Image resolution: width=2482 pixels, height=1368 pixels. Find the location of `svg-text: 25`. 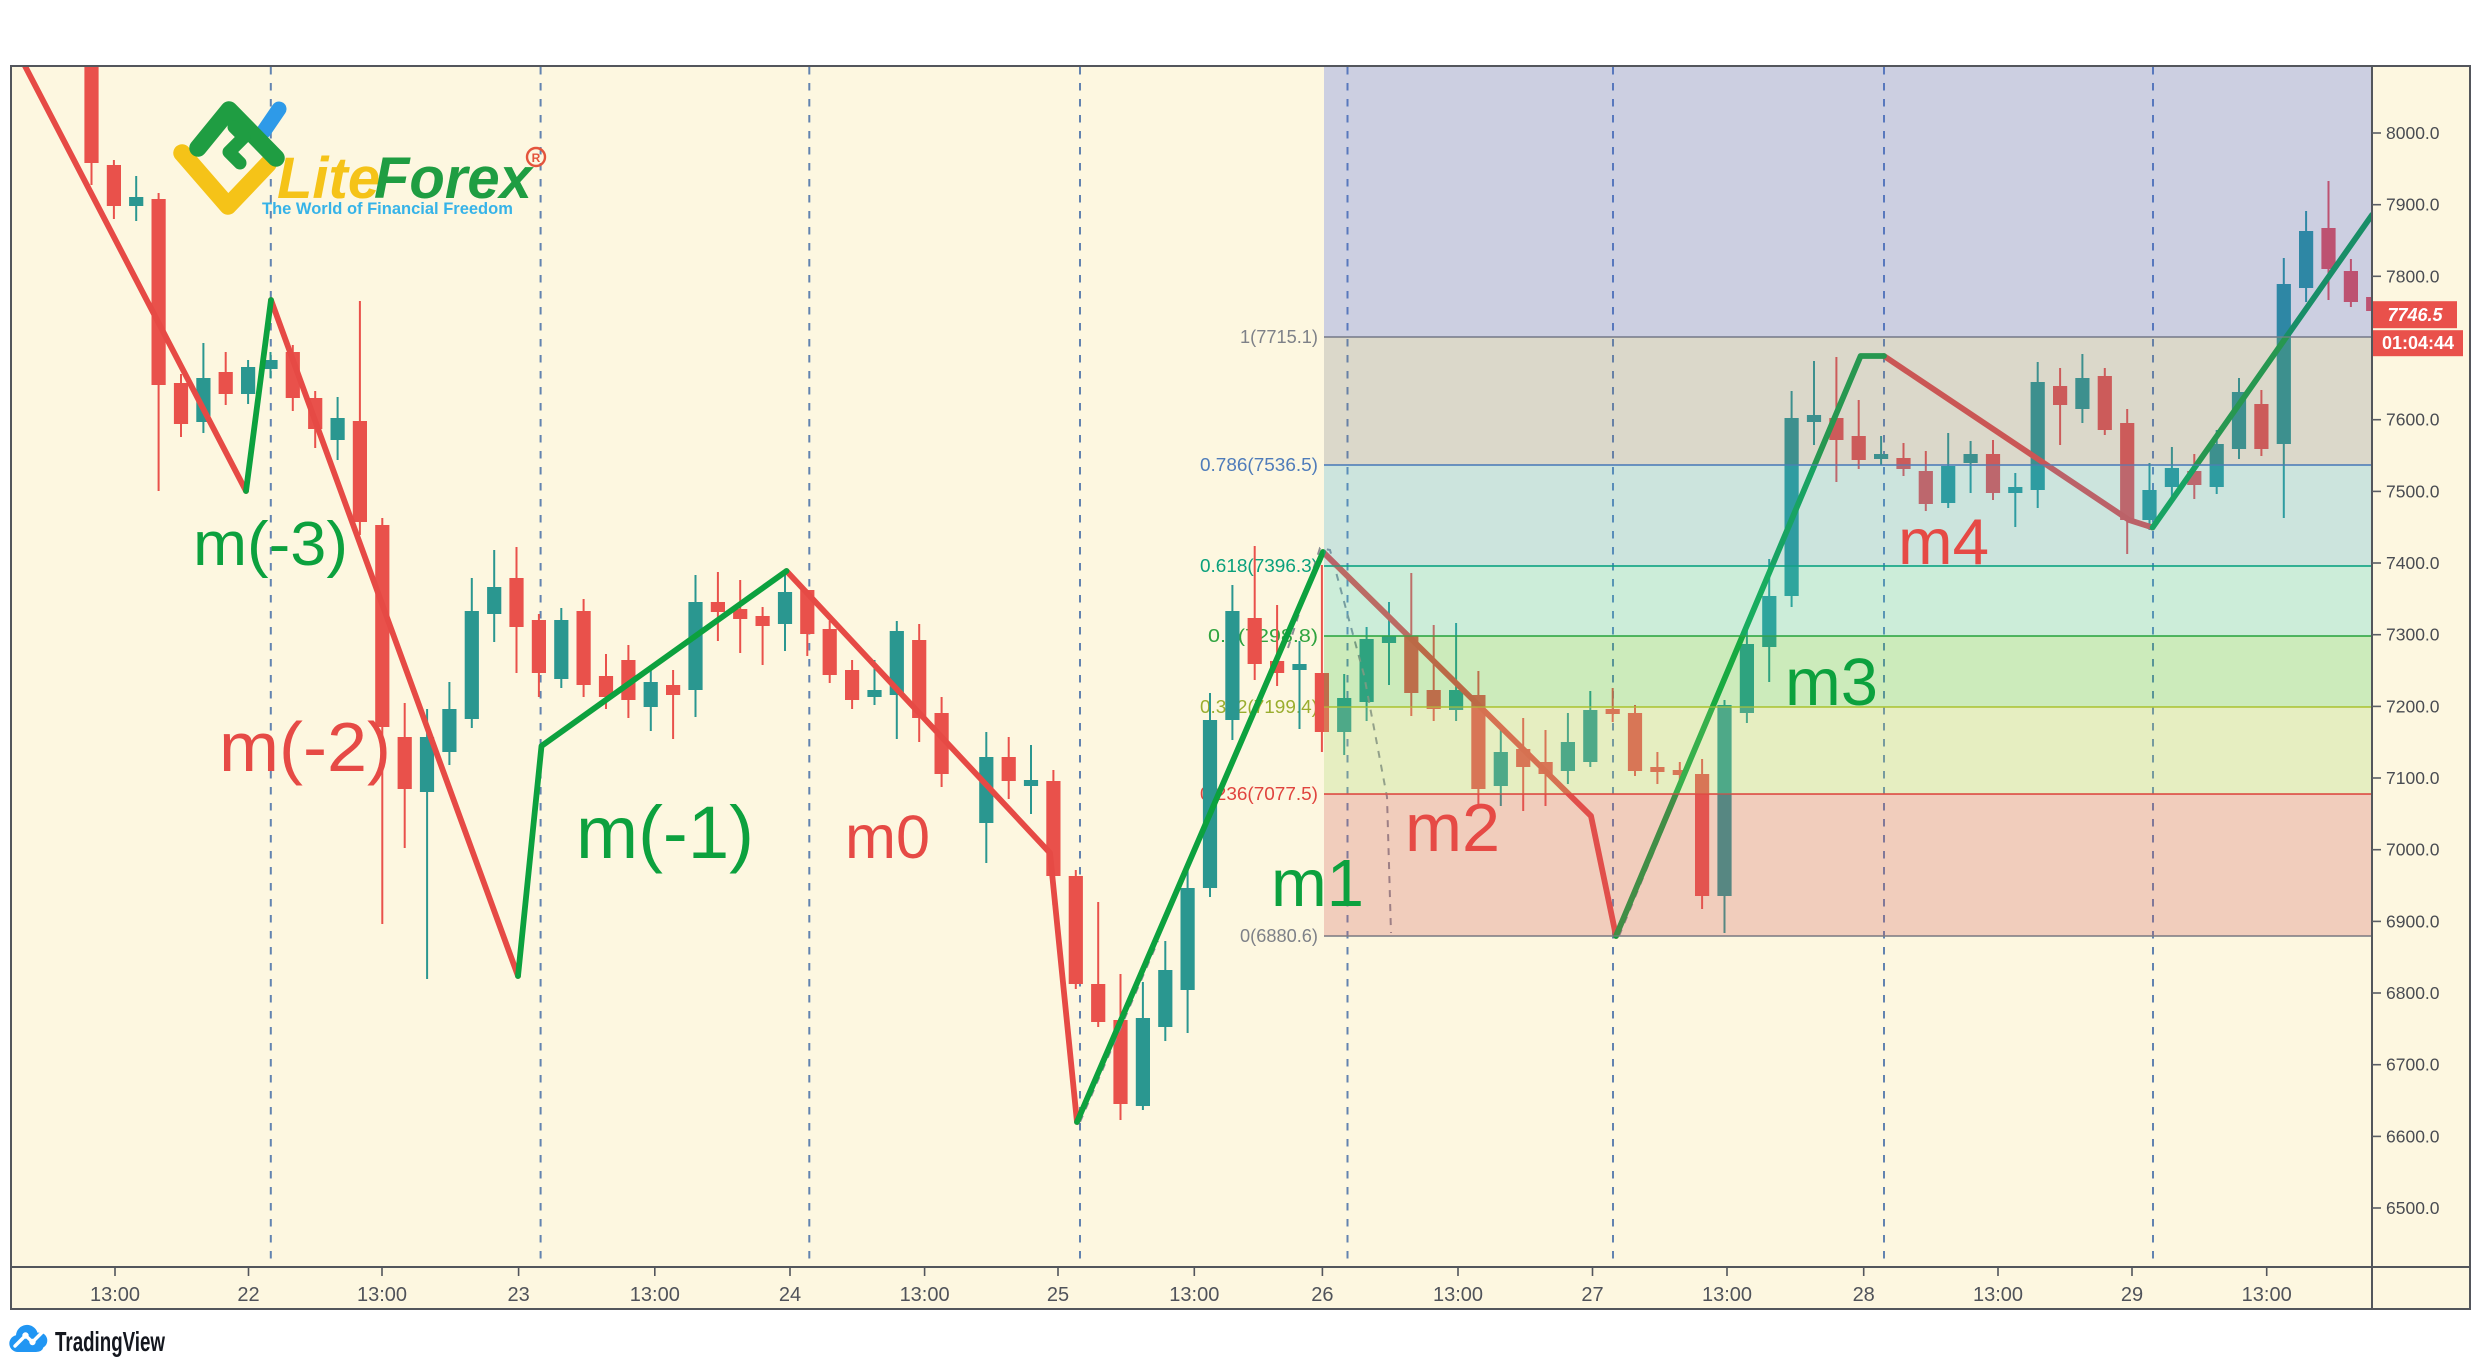

svg-text: 25 is located at coordinates (1058, 1295).